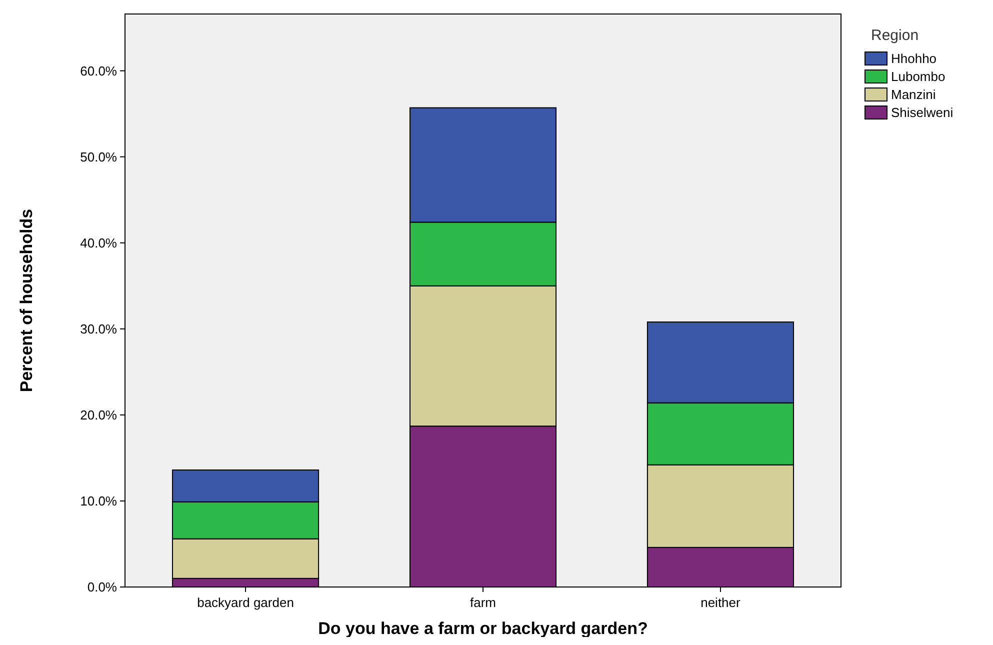 This screenshot has height=645, width=993. What do you see at coordinates (922, 112) in the screenshot?
I see `legend-label: Shiselweni` at bounding box center [922, 112].